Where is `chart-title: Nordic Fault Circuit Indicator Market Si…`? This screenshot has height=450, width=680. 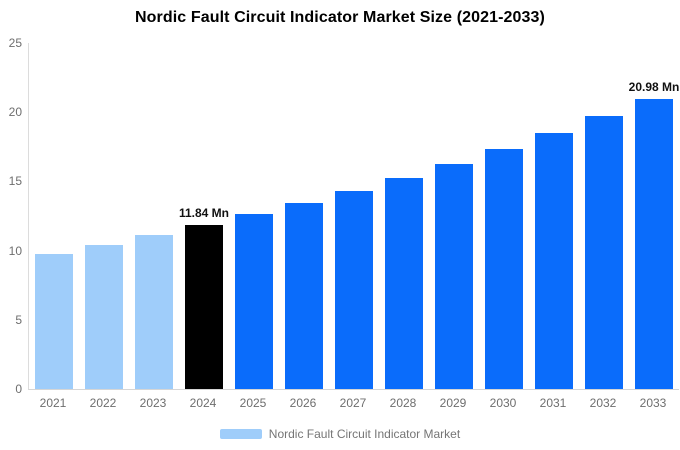
chart-title: Nordic Fault Circuit Indicator Market Si… is located at coordinates (340, 17).